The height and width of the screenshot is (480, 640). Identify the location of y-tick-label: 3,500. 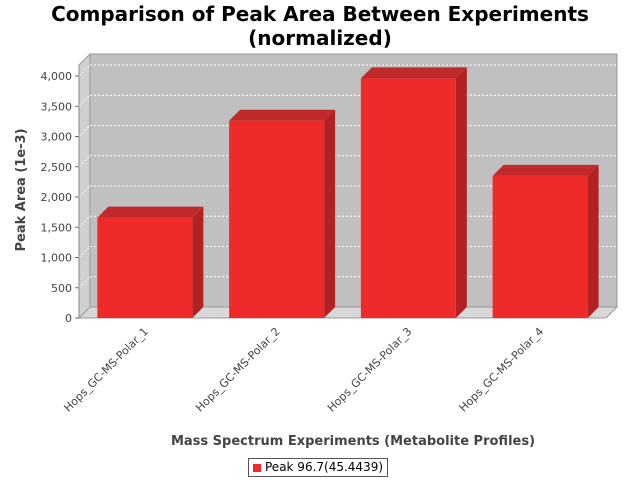
(57, 106).